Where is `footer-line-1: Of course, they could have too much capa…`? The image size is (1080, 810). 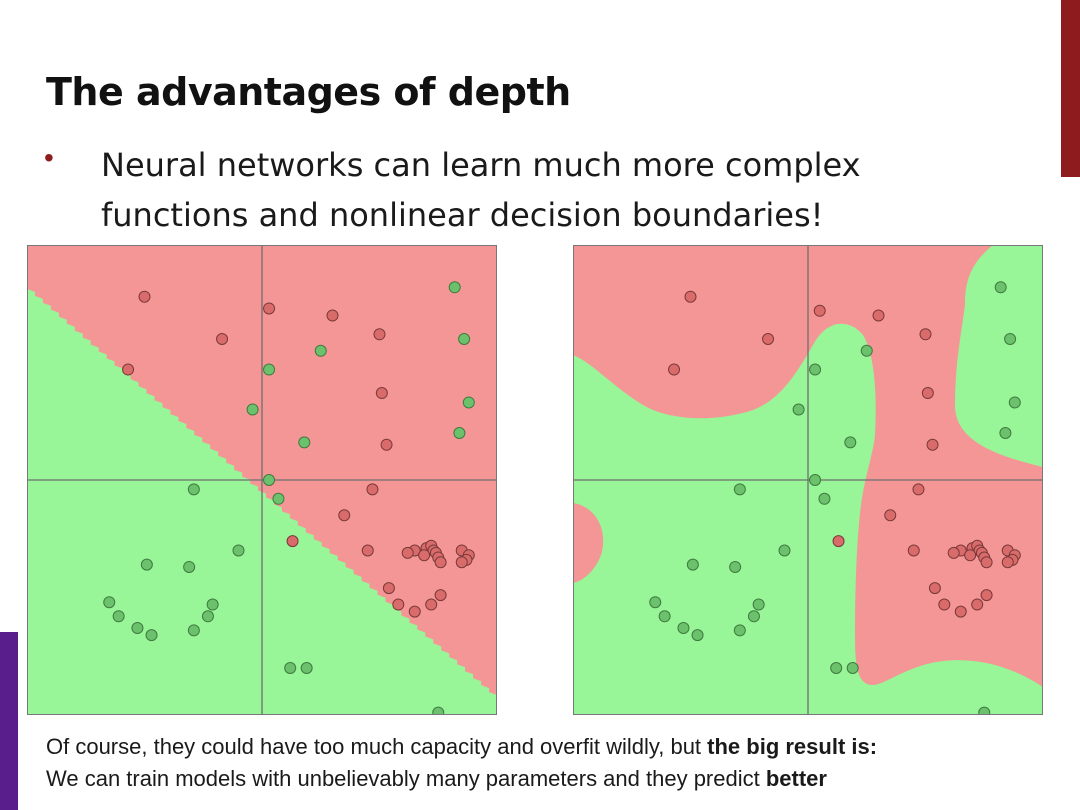 footer-line-1: Of course, they could have too much capa… is located at coordinates (551, 747).